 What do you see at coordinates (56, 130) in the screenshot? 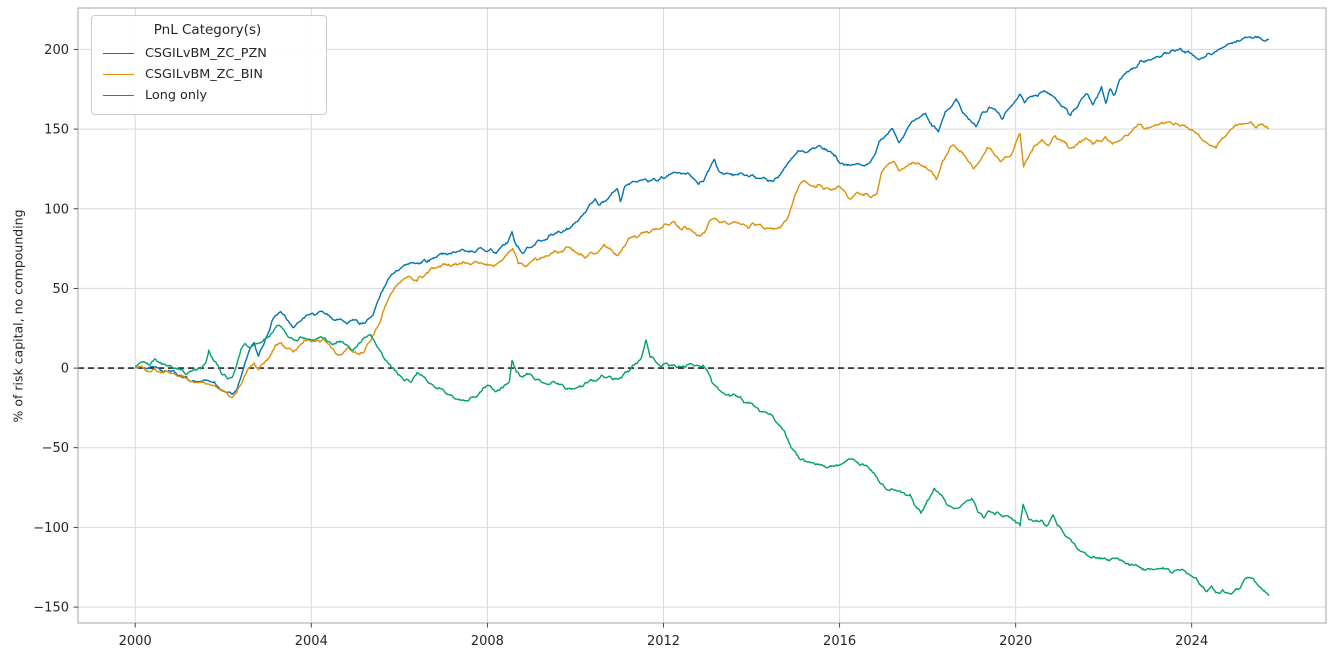
I see `y-tick-label: 150` at bounding box center [56, 130].